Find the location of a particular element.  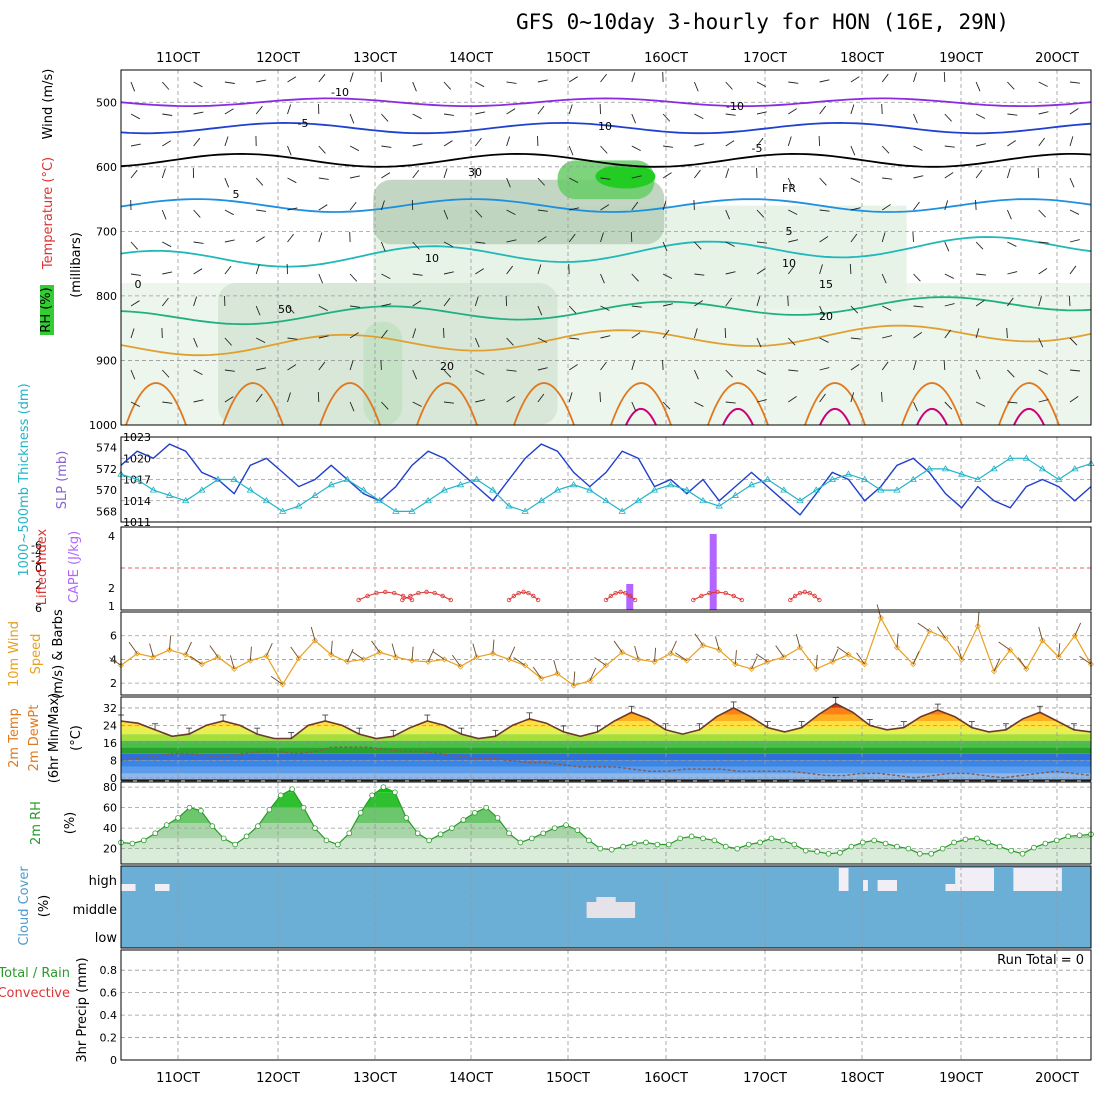

temp-tick-label: 24 is located at coordinates (110, 725).